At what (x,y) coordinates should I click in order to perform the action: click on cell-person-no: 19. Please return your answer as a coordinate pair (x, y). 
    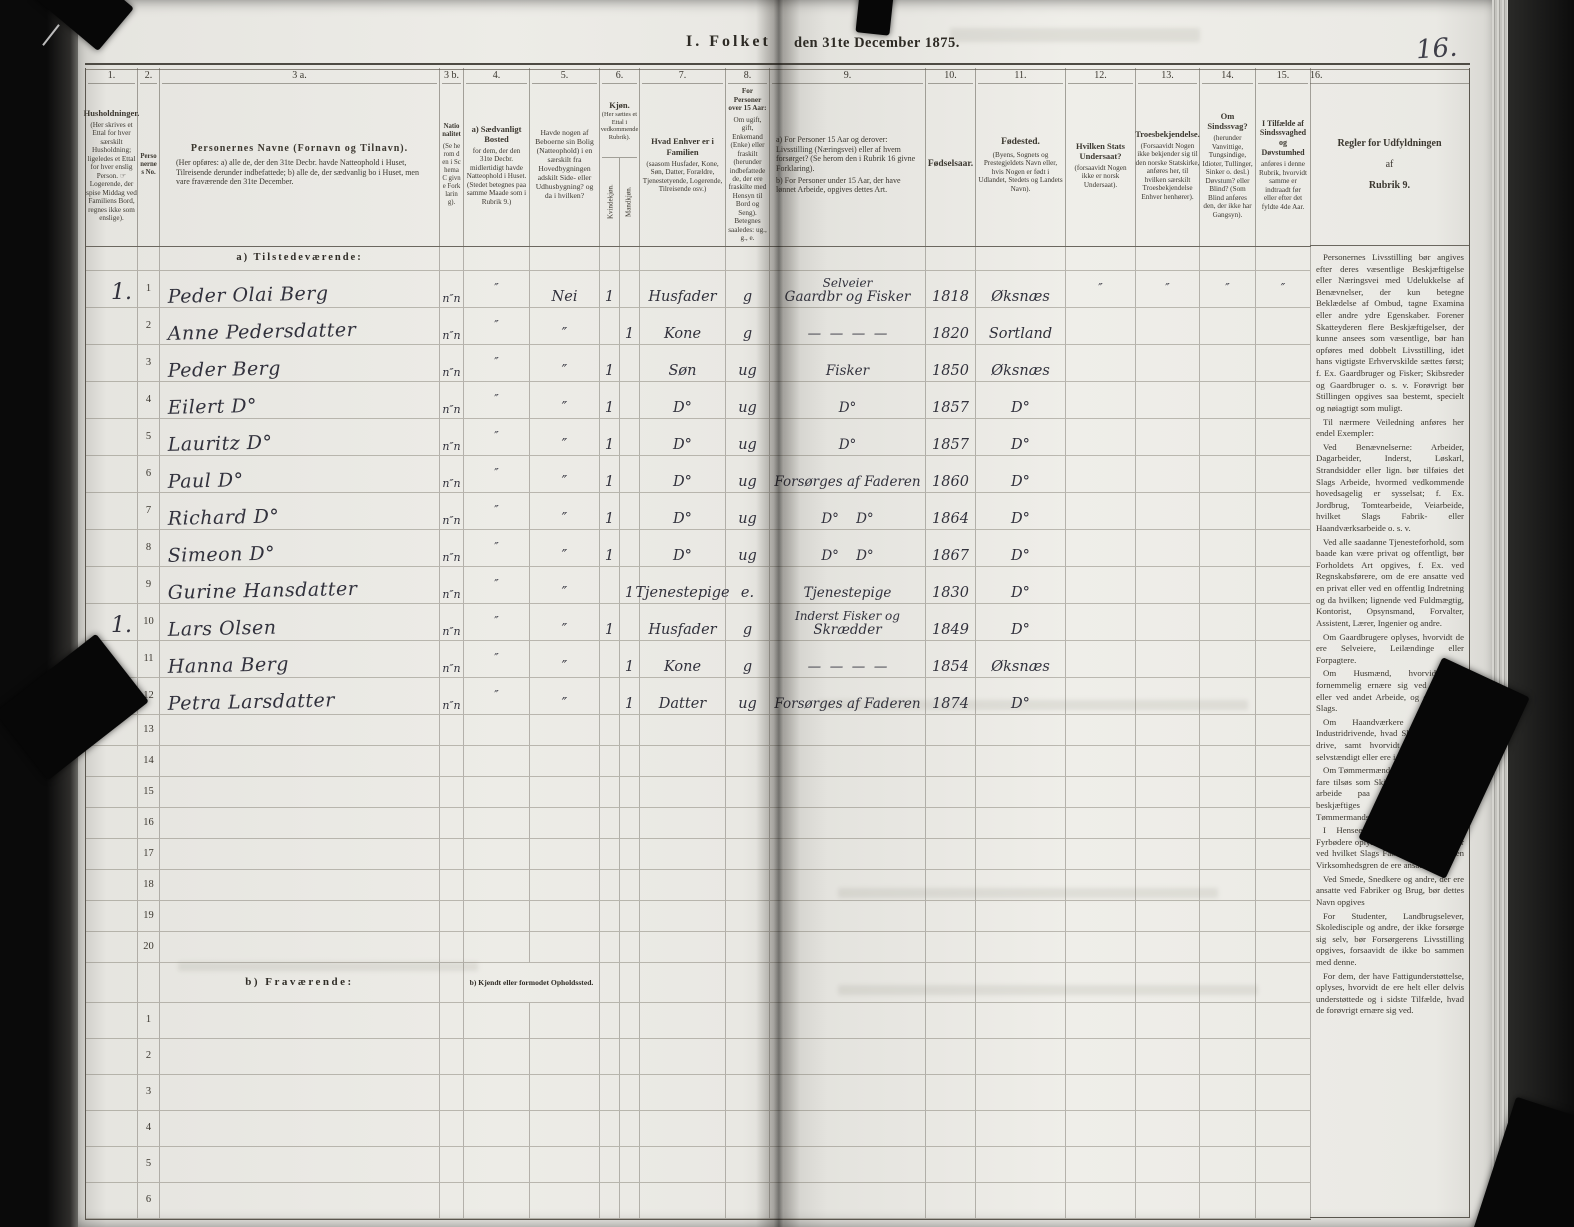
    Looking at the image, I should click on (149, 916).